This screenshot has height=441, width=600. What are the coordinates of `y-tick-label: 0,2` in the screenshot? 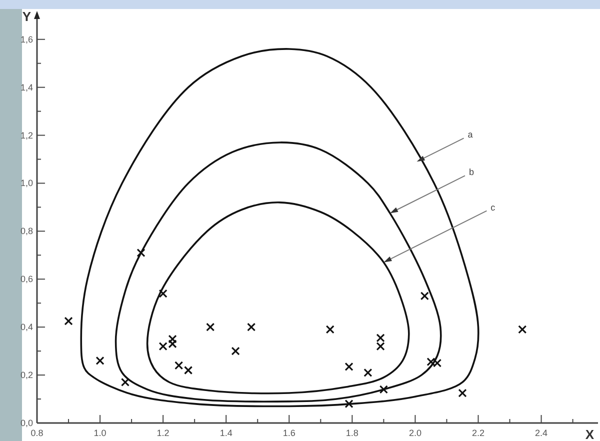 It's located at (26, 375).